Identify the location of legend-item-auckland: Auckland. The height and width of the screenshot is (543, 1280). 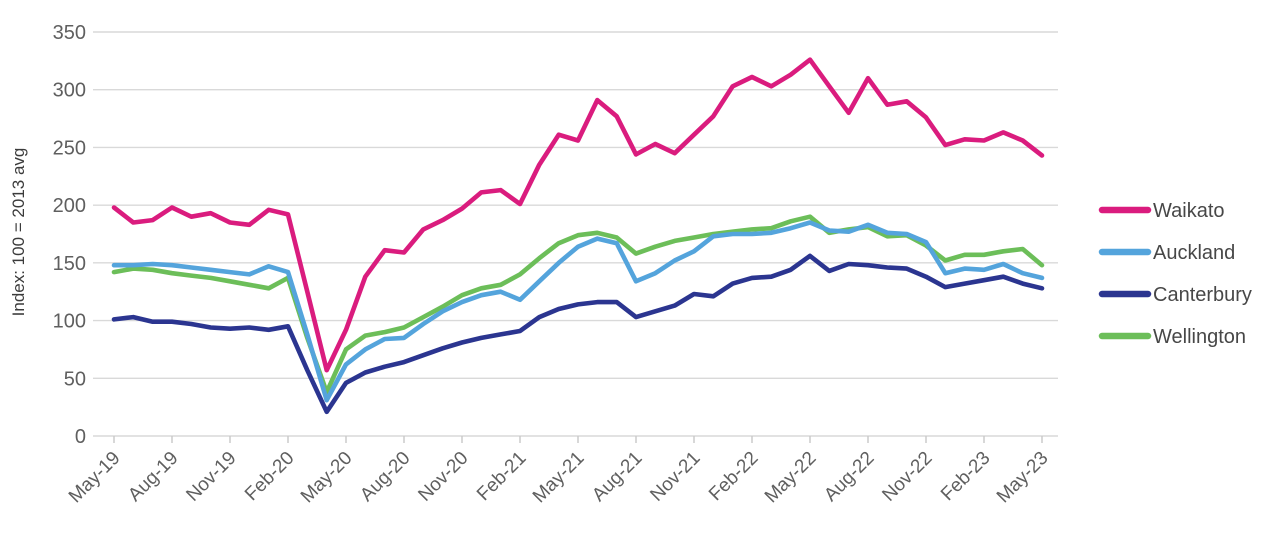
(1166, 253).